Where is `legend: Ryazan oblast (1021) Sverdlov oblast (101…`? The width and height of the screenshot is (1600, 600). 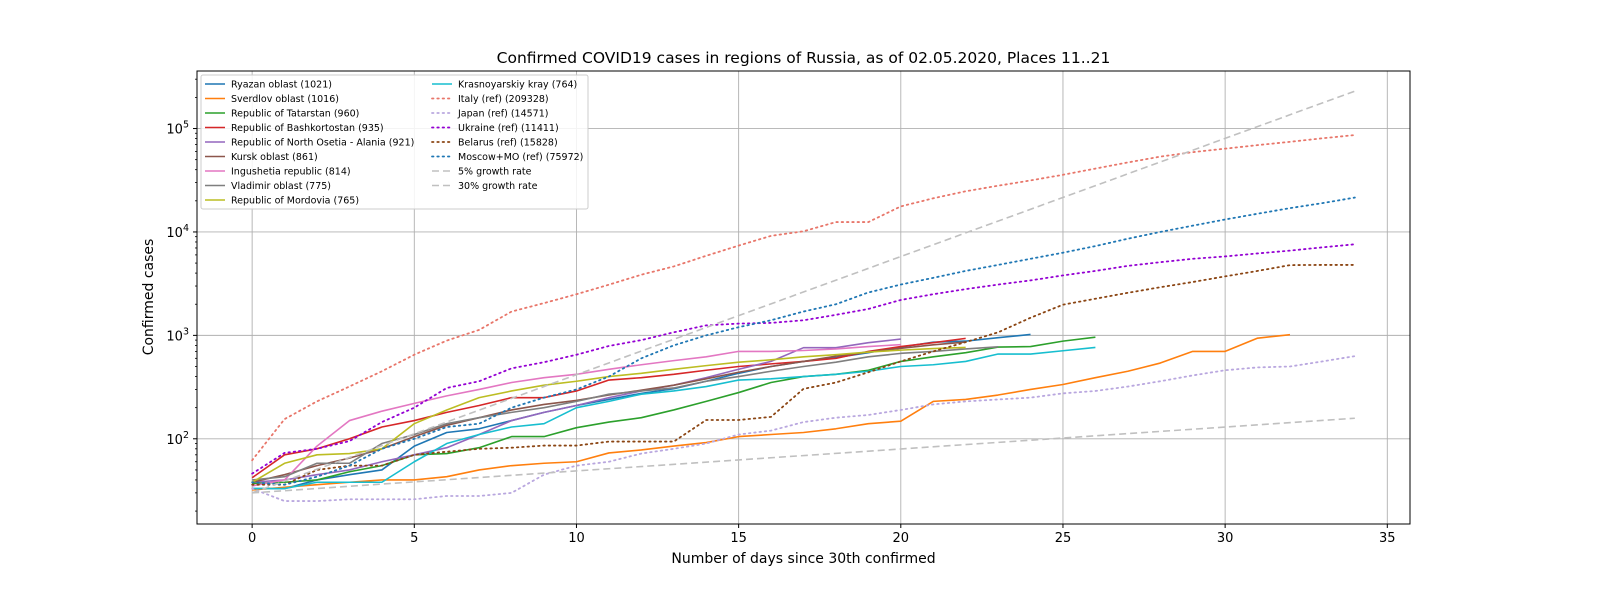 legend: Ryazan oblast (1021) Sverdlov oblast (101… is located at coordinates (394, 142).